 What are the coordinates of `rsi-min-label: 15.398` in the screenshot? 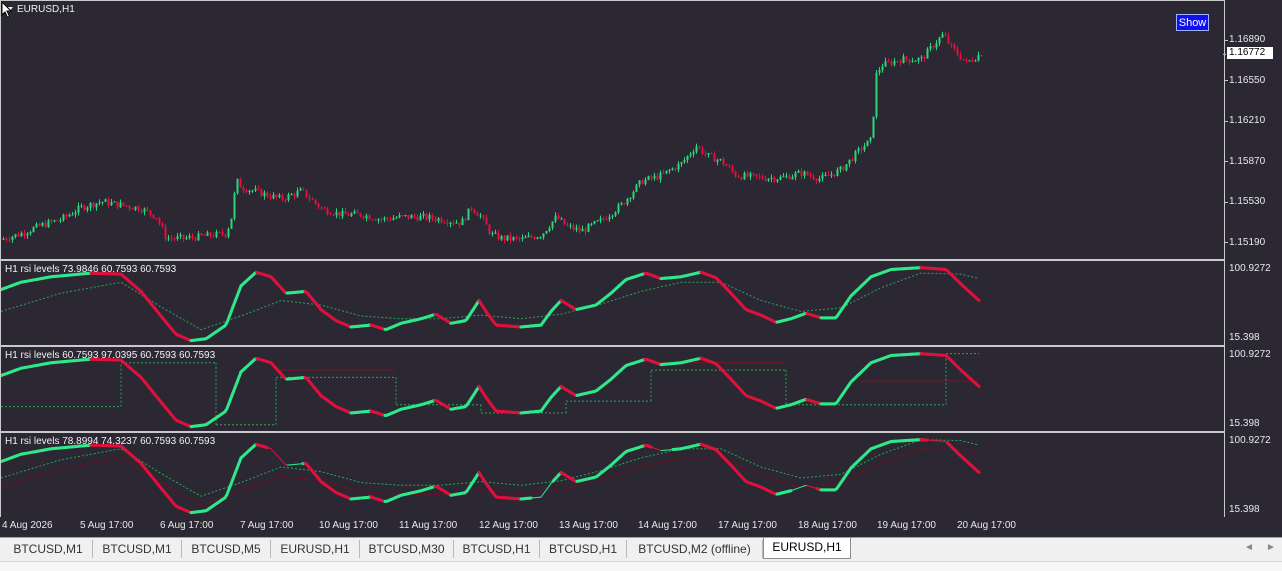 It's located at (1244, 337).